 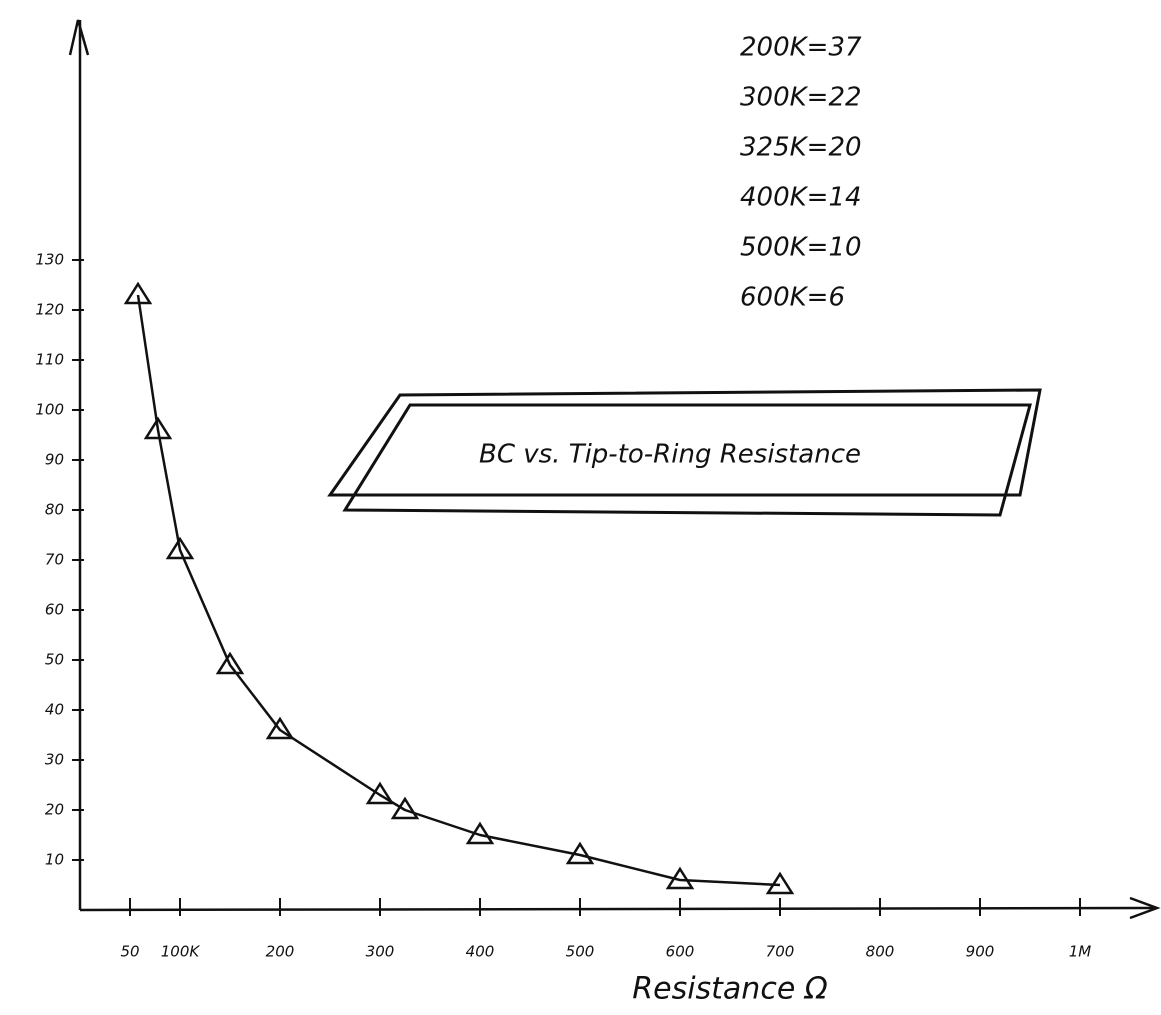 I want to click on annotation: 500K=10, so click(x=801, y=248).